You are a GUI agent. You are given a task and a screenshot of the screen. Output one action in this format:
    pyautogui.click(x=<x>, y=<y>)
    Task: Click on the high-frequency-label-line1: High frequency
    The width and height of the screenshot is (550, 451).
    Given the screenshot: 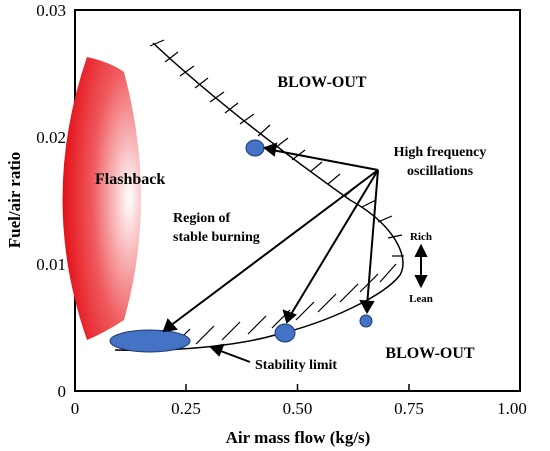 What is the action you would take?
    pyautogui.click(x=440, y=152)
    